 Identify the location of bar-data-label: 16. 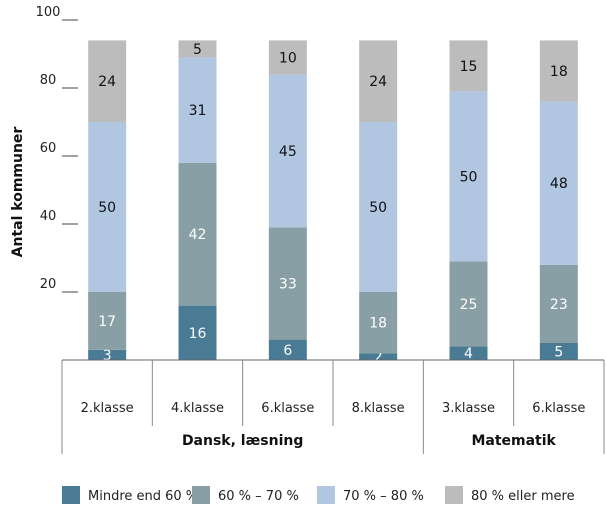
(198, 334).